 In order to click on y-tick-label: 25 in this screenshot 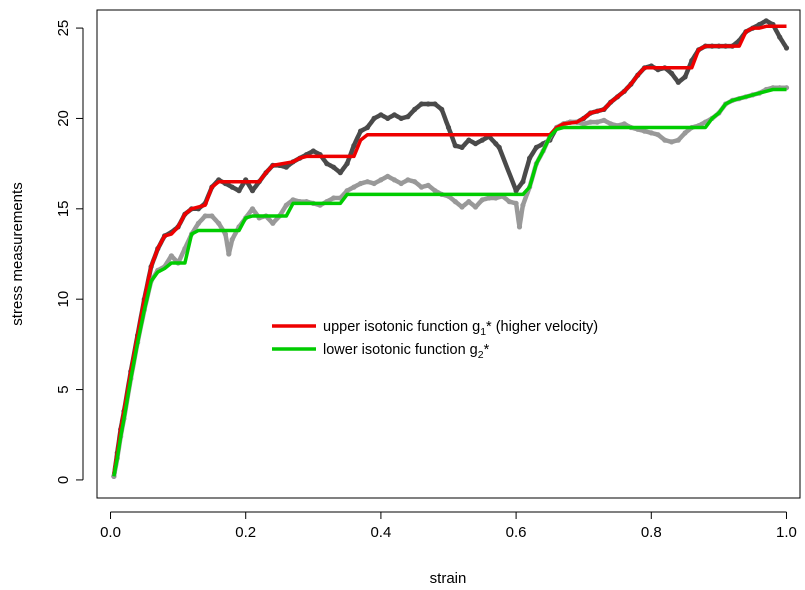, I will do `click(63, 28)`.